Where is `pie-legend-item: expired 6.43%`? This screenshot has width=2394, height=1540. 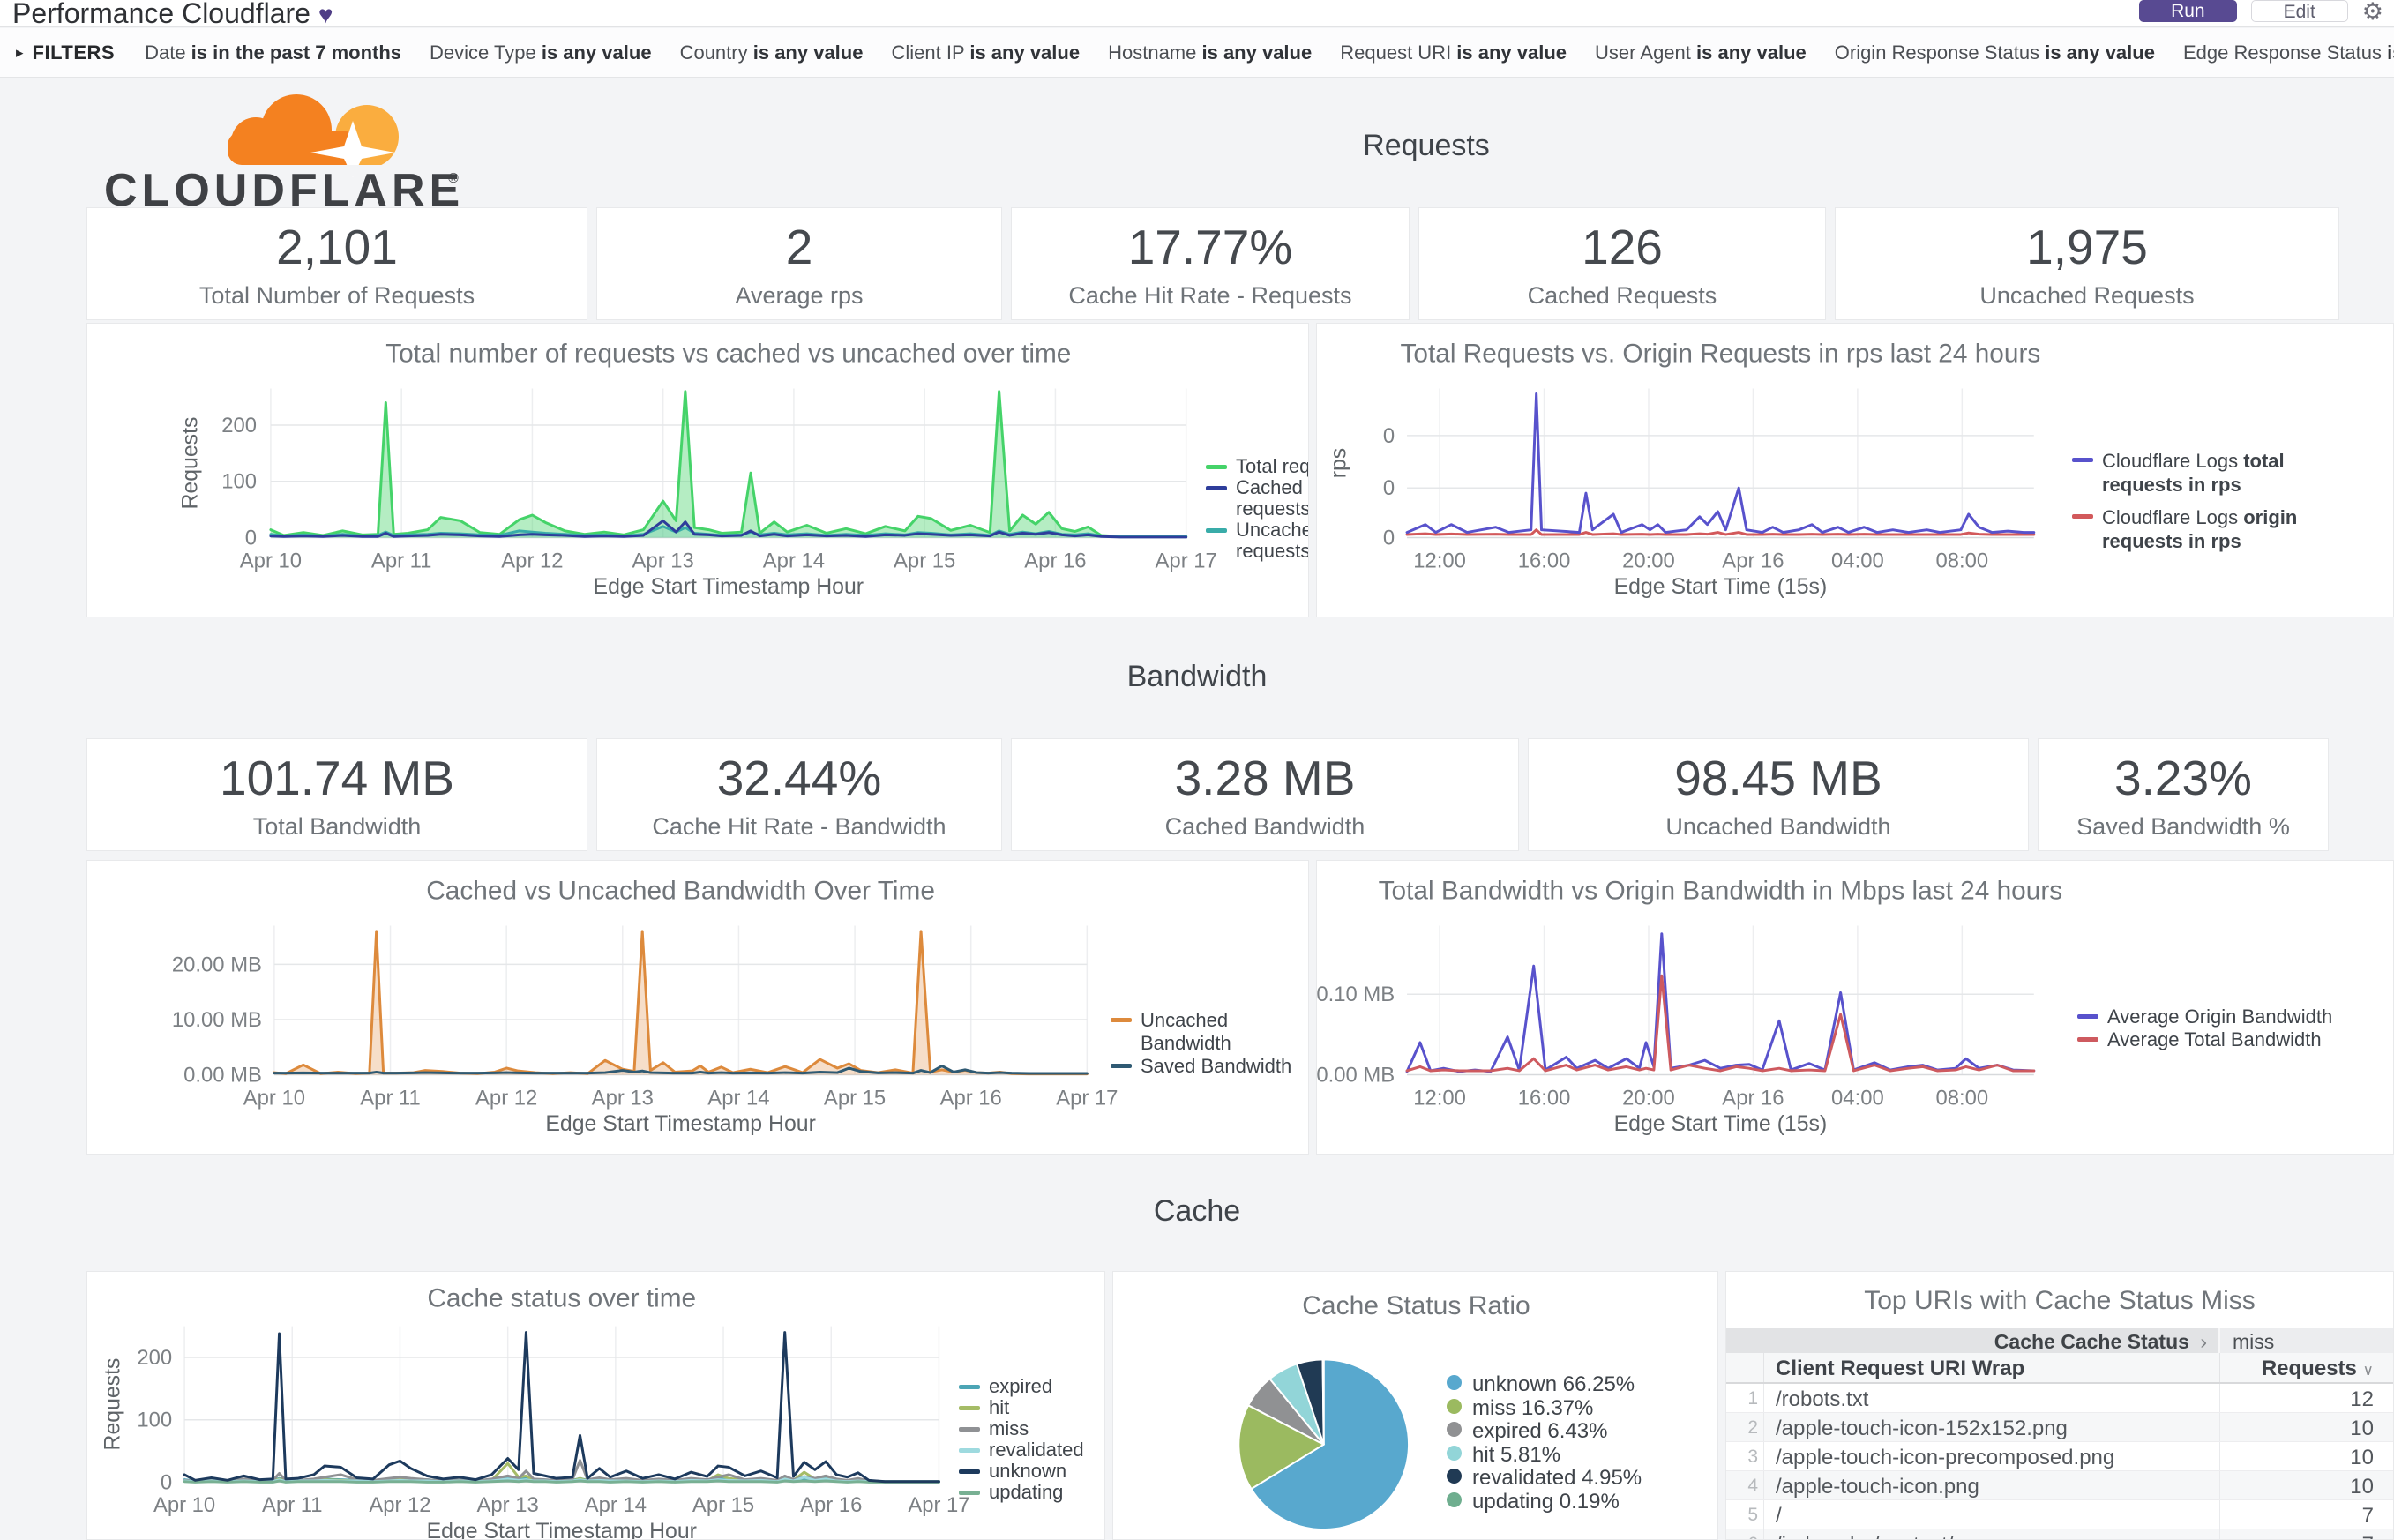
pie-legend-item: expired 6.43% is located at coordinates (1545, 1431).